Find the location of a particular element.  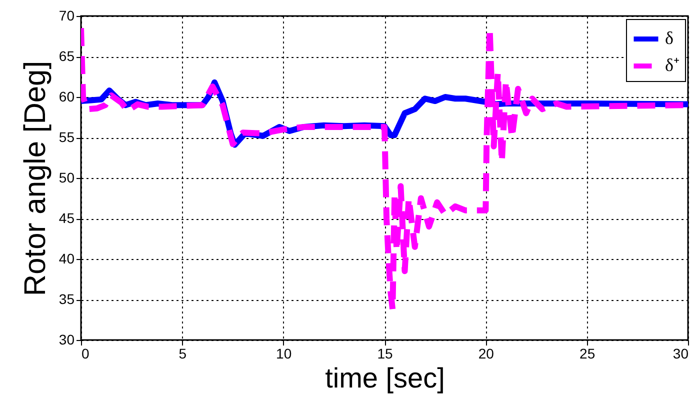

x-tick-label: 10 is located at coordinates (284, 354).